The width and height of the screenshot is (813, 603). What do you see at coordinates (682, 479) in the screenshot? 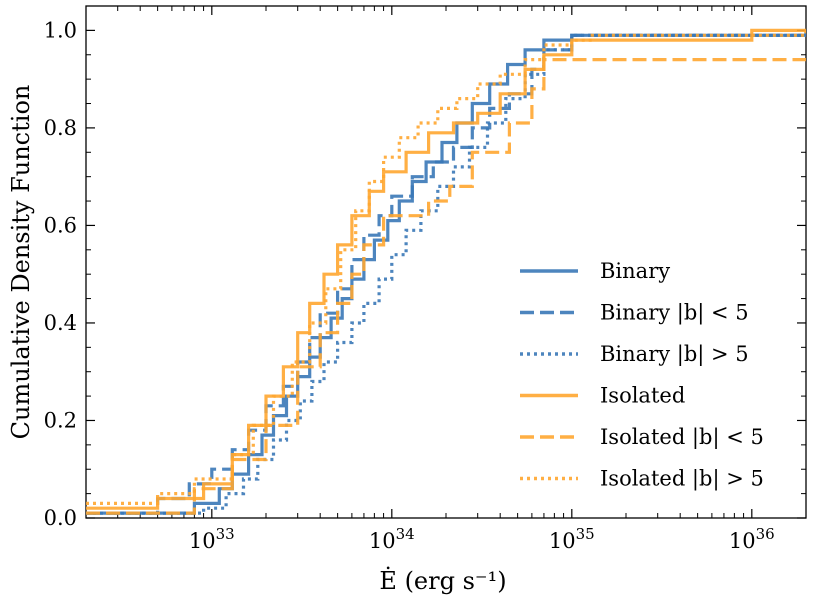
I see `legend-label-5: Isolated |b| > 5` at bounding box center [682, 479].